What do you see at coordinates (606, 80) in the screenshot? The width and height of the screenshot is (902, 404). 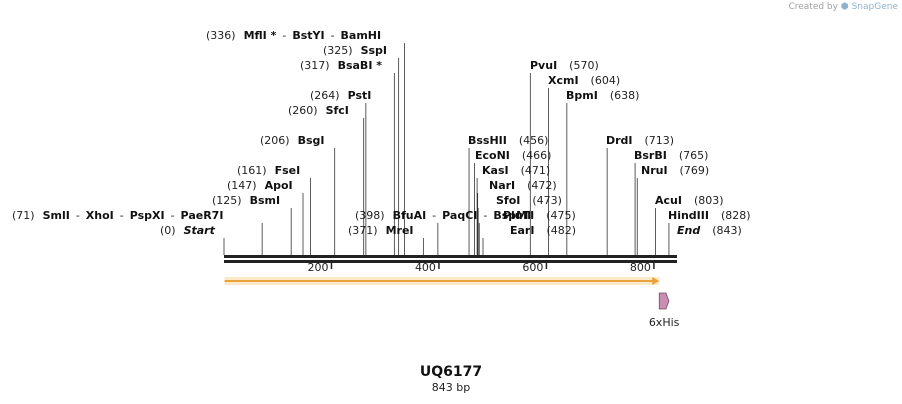 I see `site-position: (604)` at bounding box center [606, 80].